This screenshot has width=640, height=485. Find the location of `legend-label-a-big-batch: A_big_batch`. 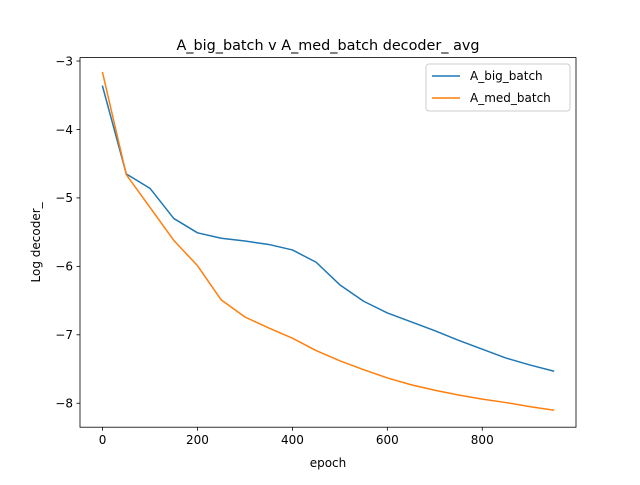

legend-label-a-big-batch: A_big_batch is located at coordinates (506, 76).